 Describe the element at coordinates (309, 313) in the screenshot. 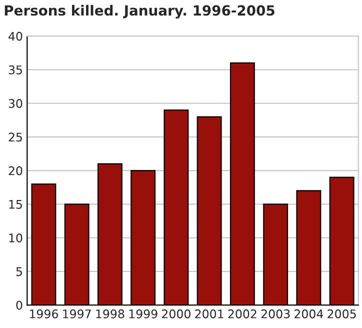

I see `x-tick-label: 2004` at that location.